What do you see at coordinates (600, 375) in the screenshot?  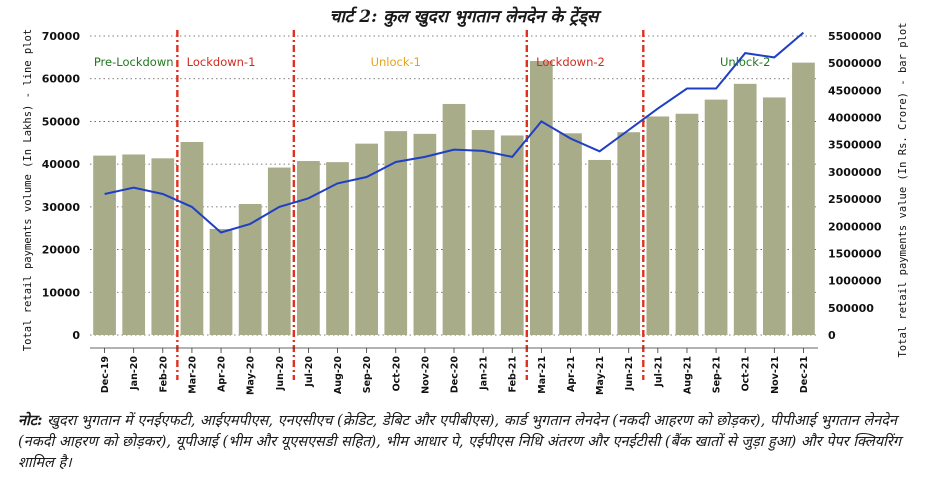 I see `x-tick-label: May-21` at bounding box center [600, 375].